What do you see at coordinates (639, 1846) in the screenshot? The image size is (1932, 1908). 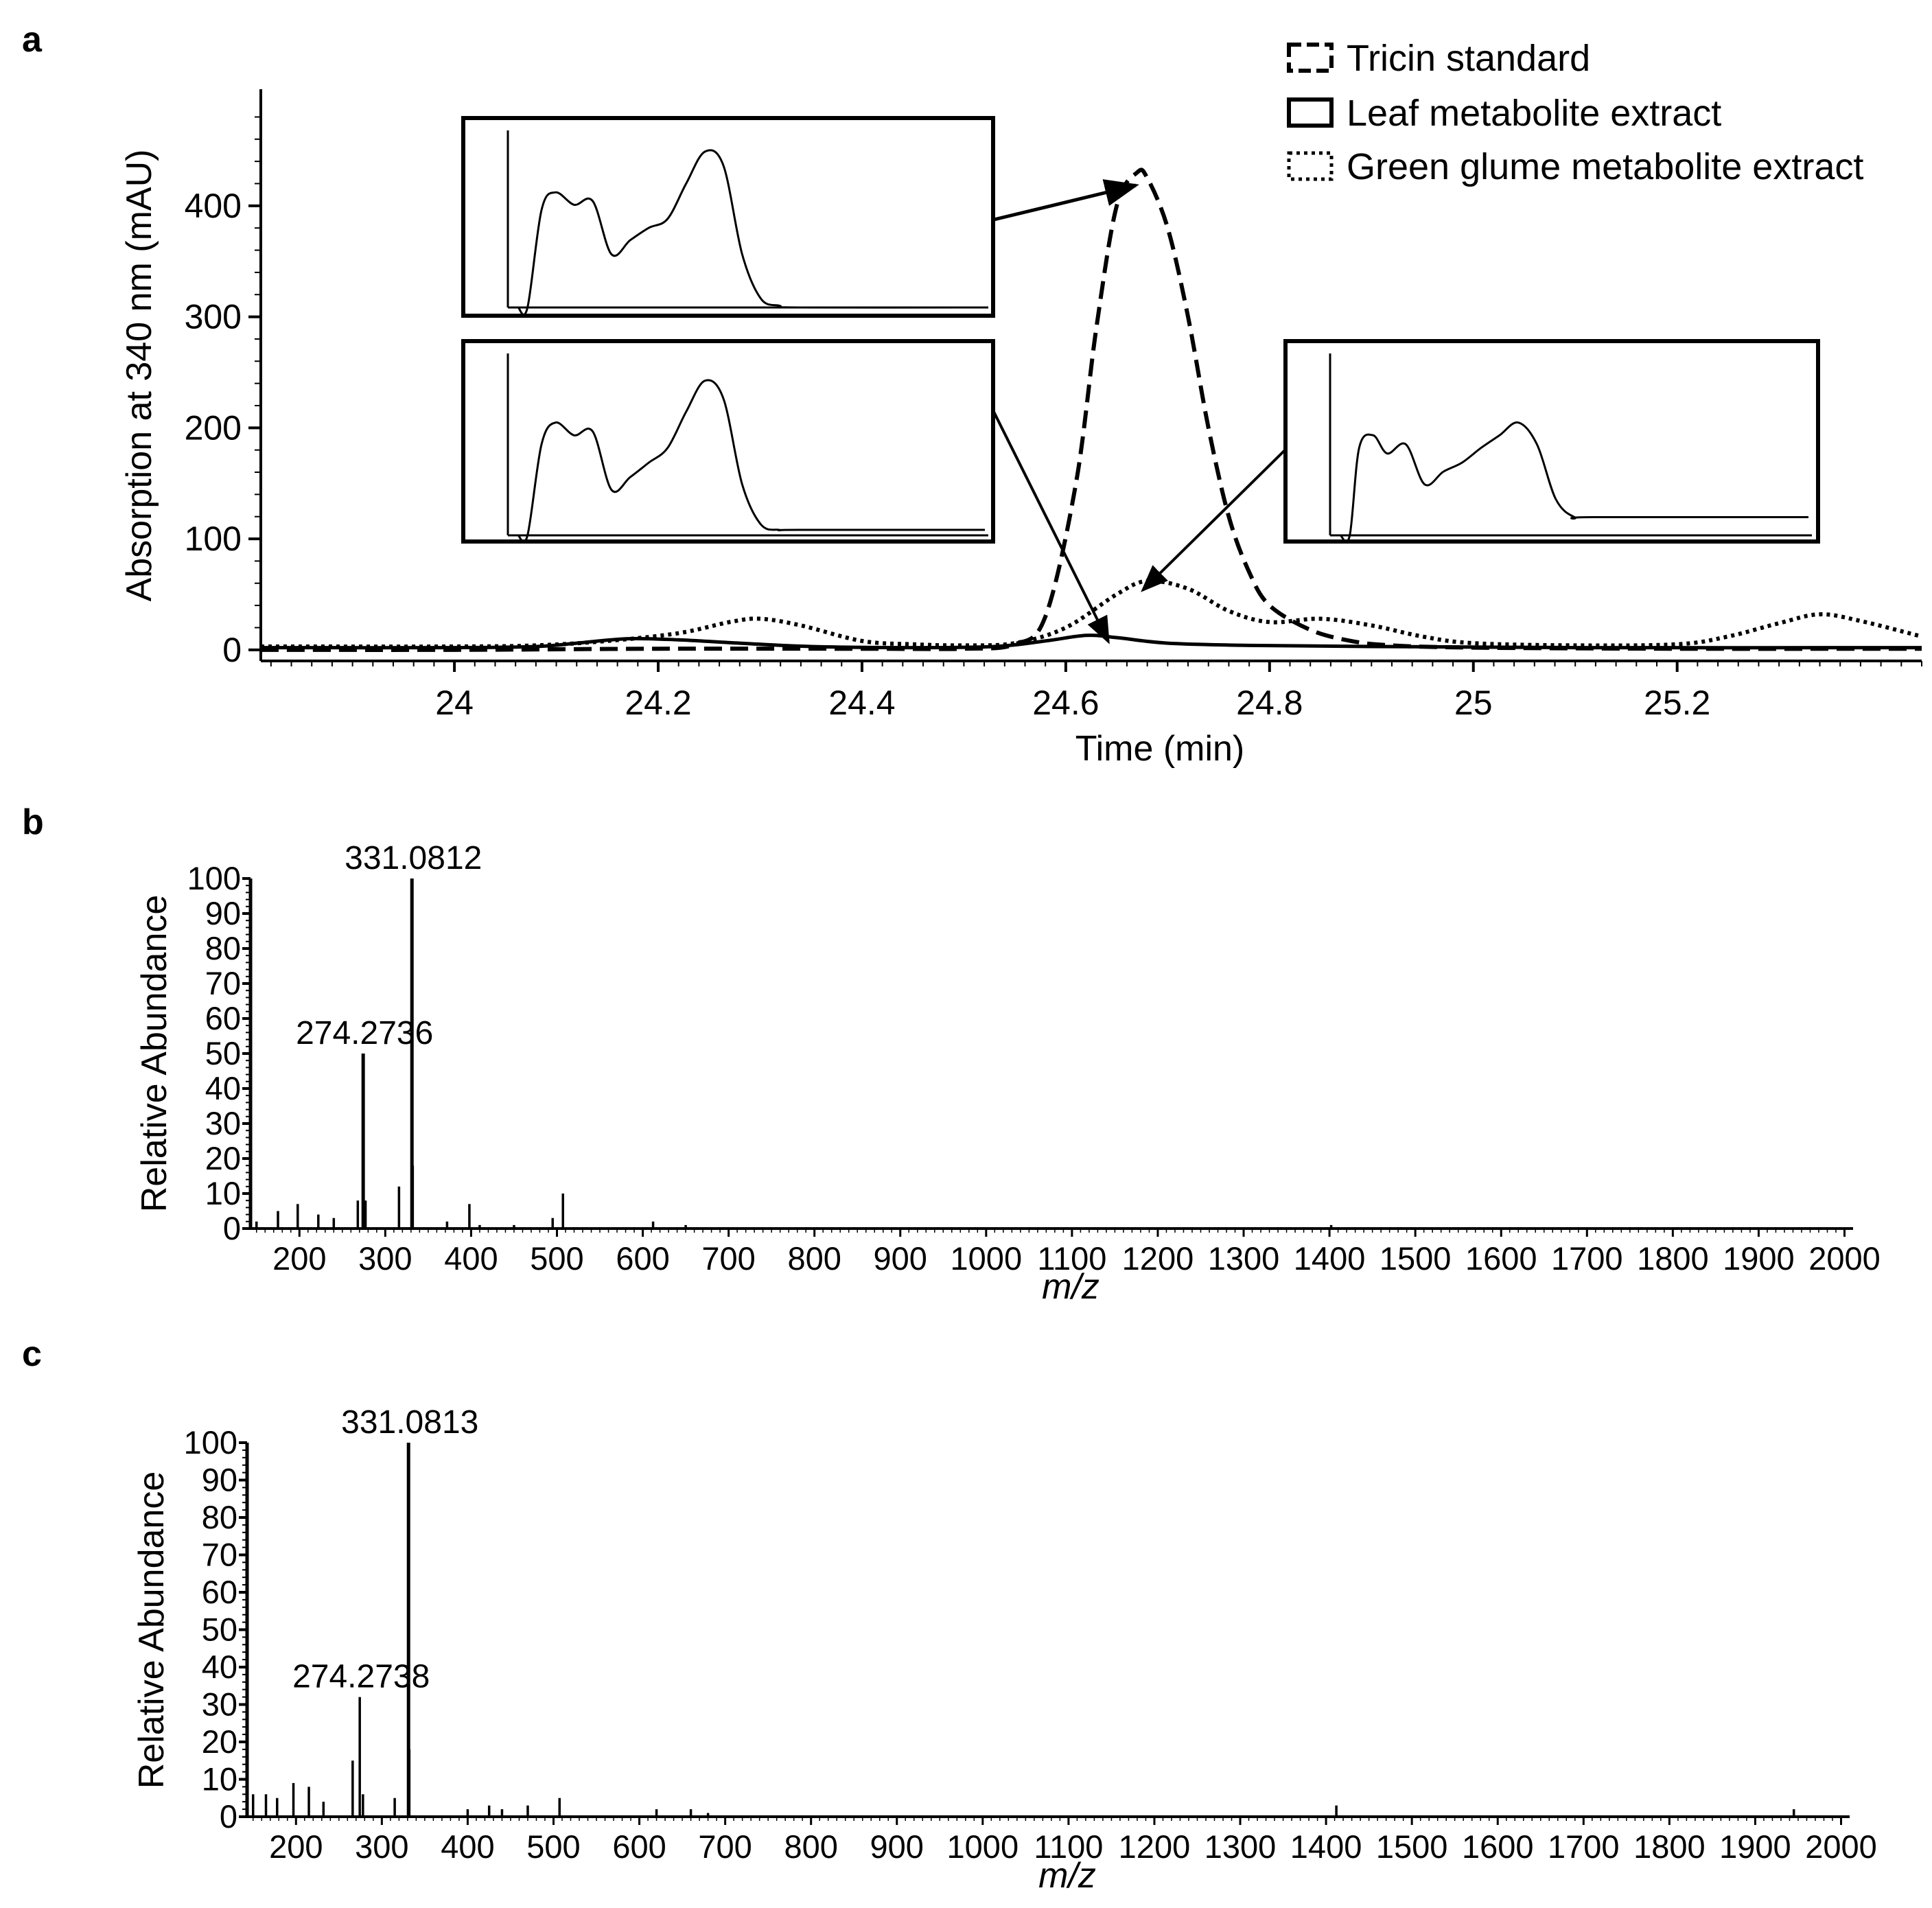 I see `x-tick-label: 600` at bounding box center [639, 1846].